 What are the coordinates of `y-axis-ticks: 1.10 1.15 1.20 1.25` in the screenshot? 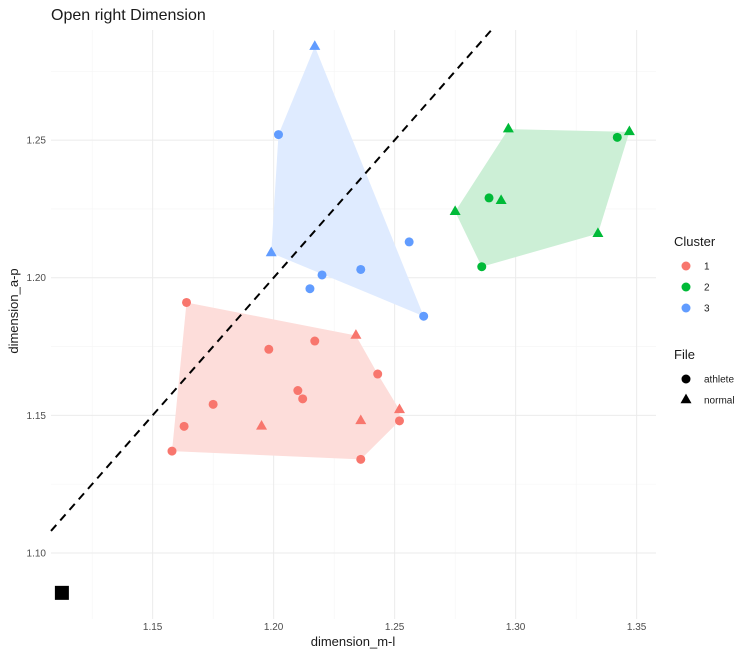 It's located at (37, 348).